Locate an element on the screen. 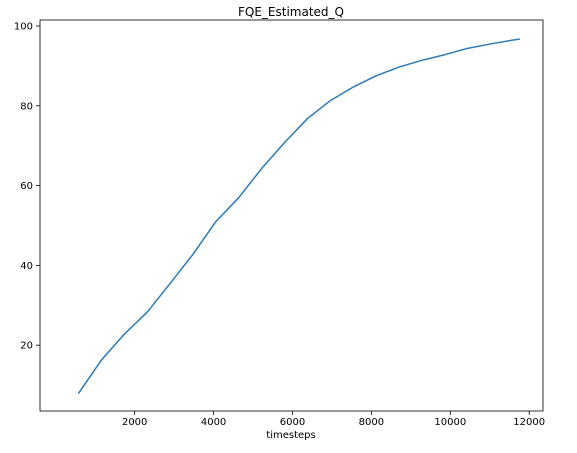  x-tick-label: 6000 is located at coordinates (292, 422).